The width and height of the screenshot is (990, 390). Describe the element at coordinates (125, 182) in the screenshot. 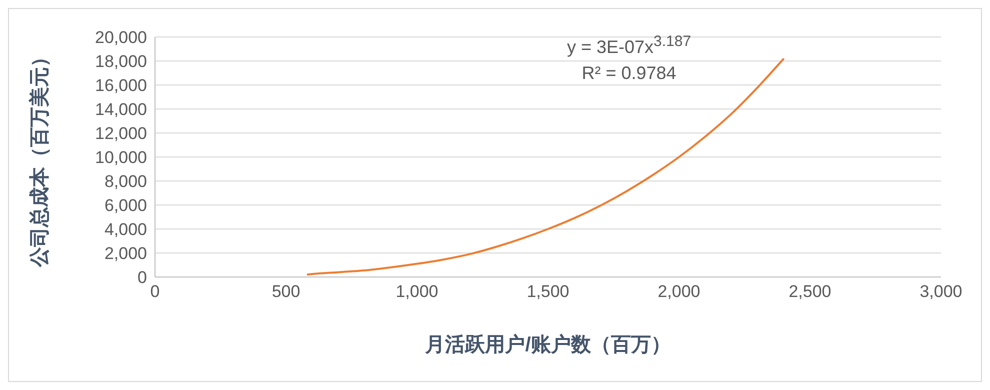

I see `y-tick-label: 8,000` at that location.